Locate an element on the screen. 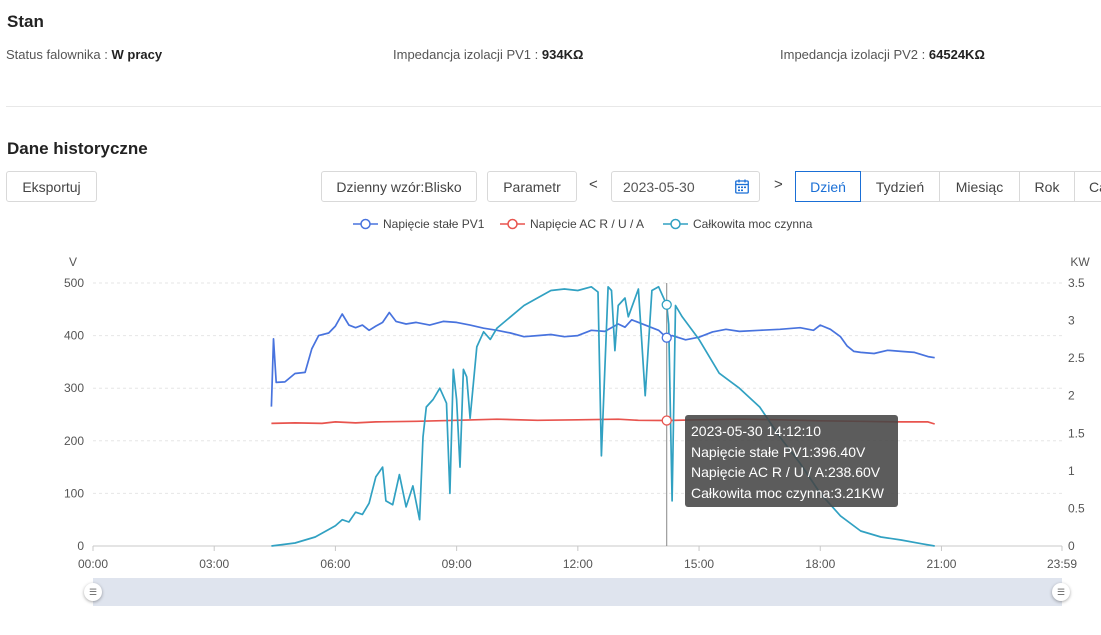  x-tick-label: 09:00 is located at coordinates (457, 564).